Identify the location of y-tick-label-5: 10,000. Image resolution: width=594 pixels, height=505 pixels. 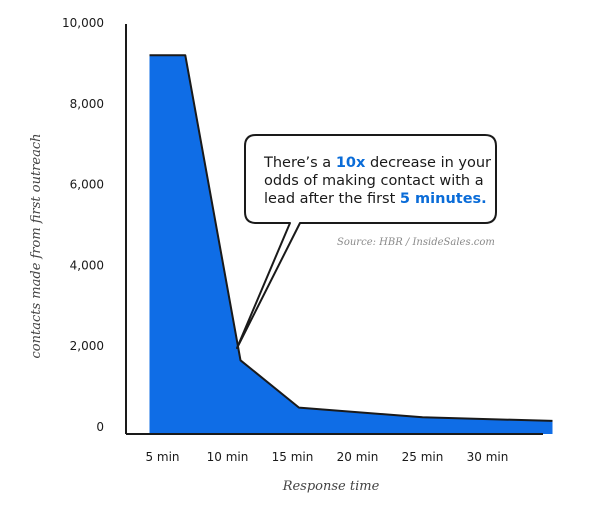
(83, 23).